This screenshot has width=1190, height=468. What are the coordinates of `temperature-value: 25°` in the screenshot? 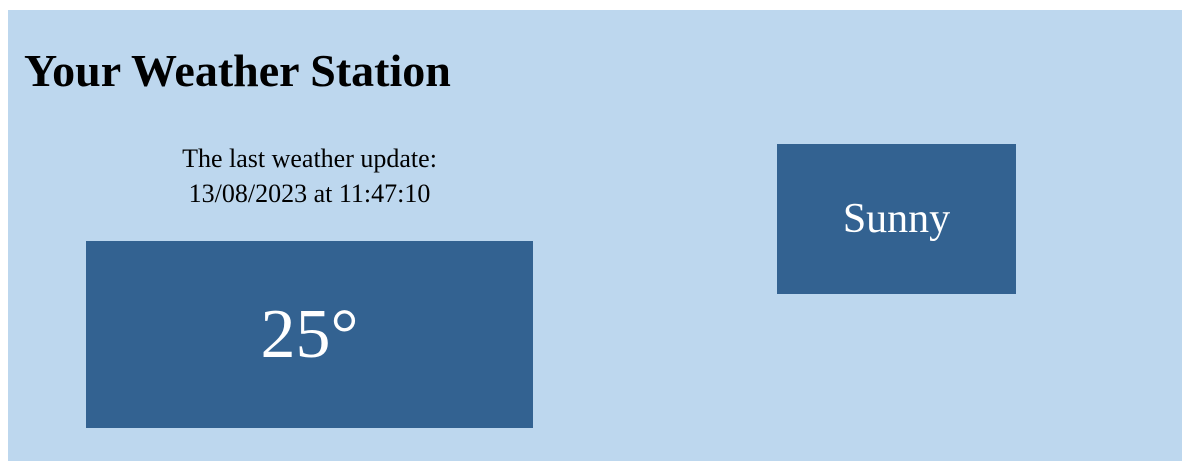 It's located at (309, 334).